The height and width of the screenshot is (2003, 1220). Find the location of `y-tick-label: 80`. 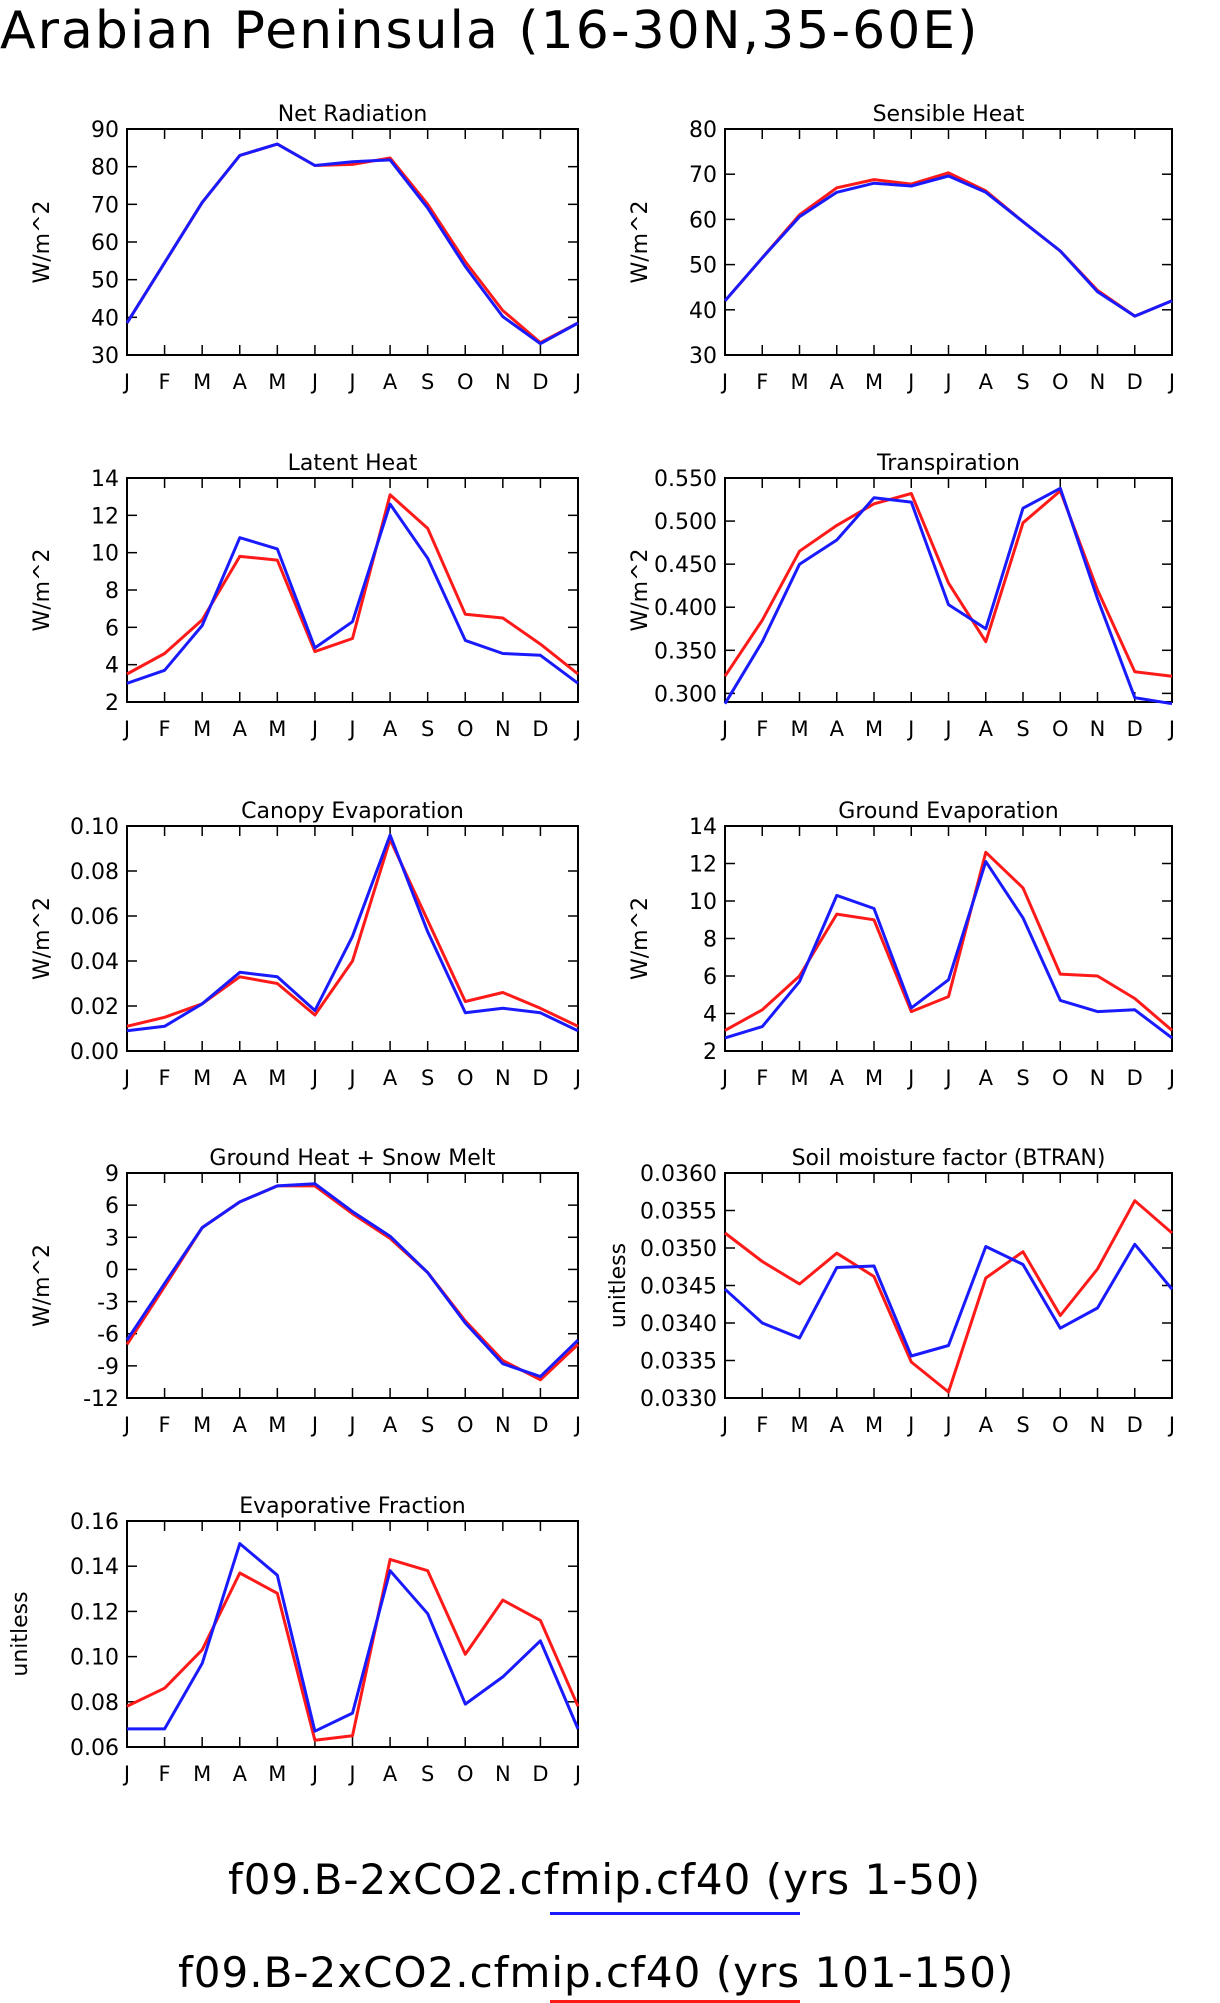

y-tick-label: 80 is located at coordinates (105, 168).